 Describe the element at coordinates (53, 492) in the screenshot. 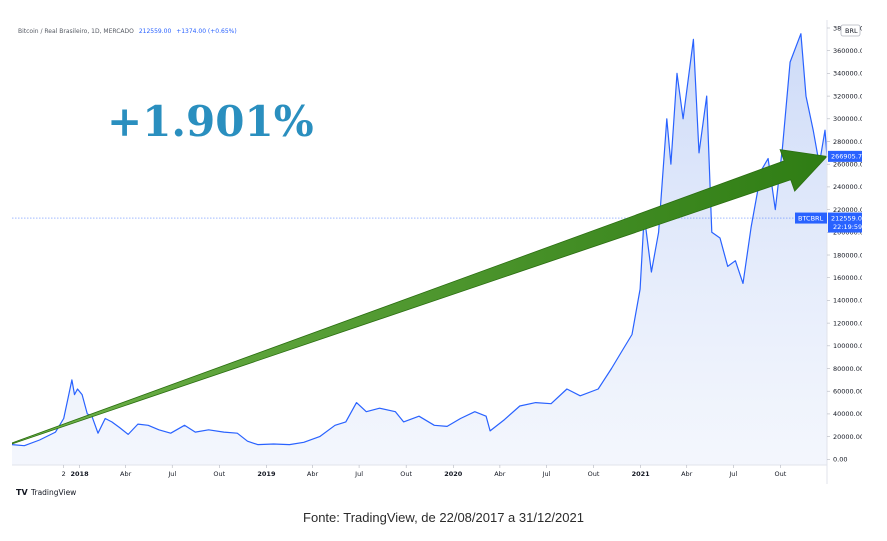

I see `brand-label: TradingView` at that location.